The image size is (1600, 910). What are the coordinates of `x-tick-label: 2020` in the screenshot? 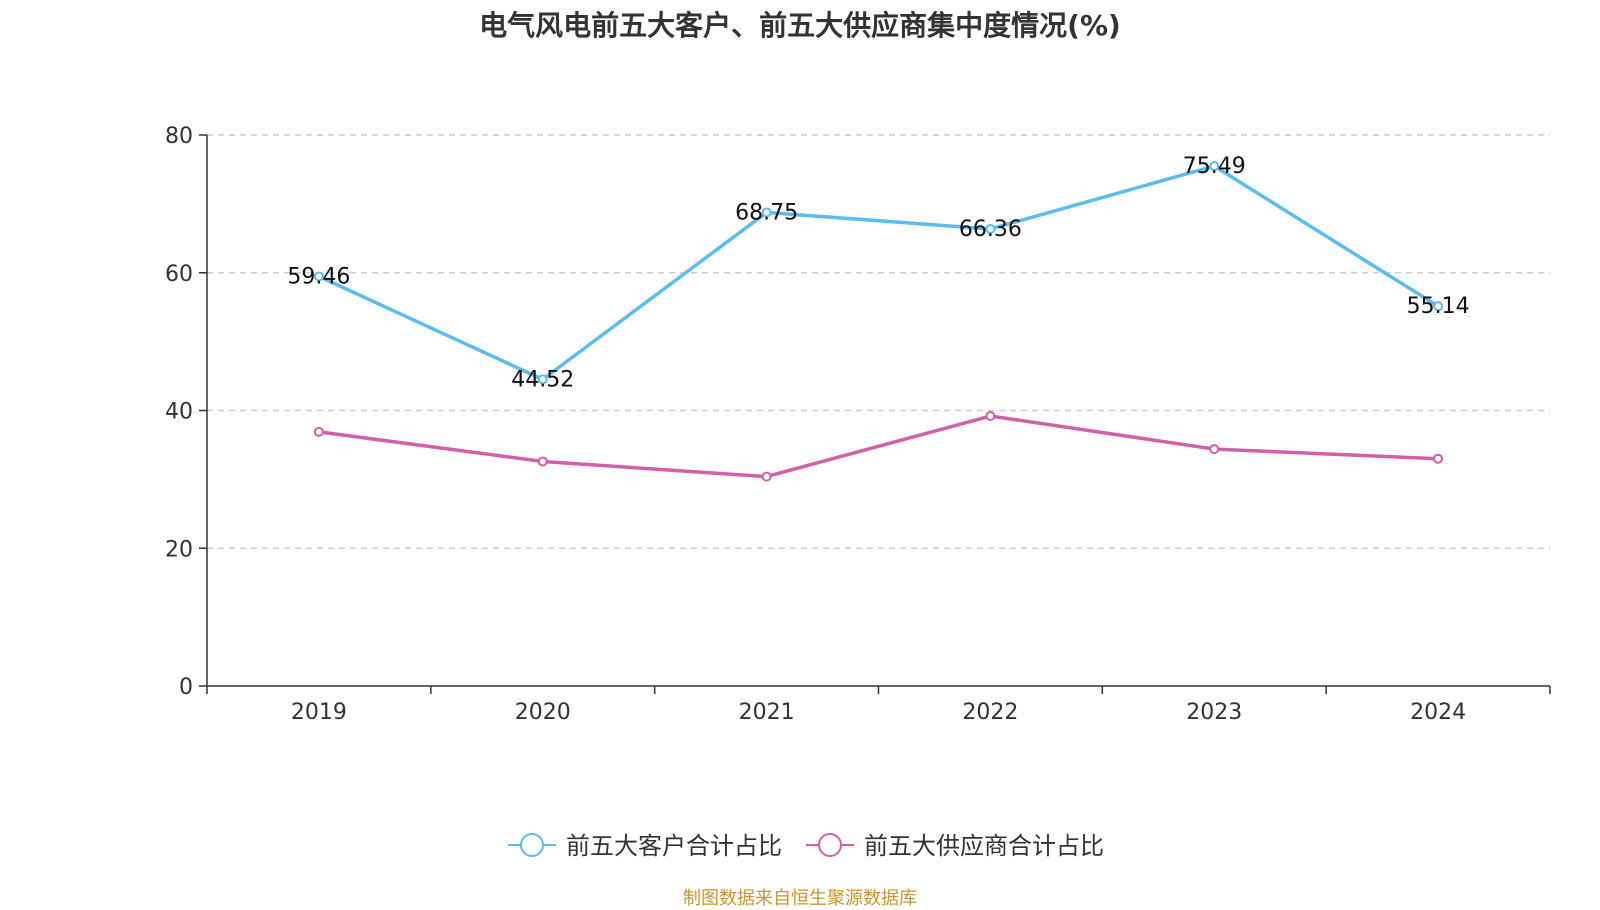 It's located at (543, 712).